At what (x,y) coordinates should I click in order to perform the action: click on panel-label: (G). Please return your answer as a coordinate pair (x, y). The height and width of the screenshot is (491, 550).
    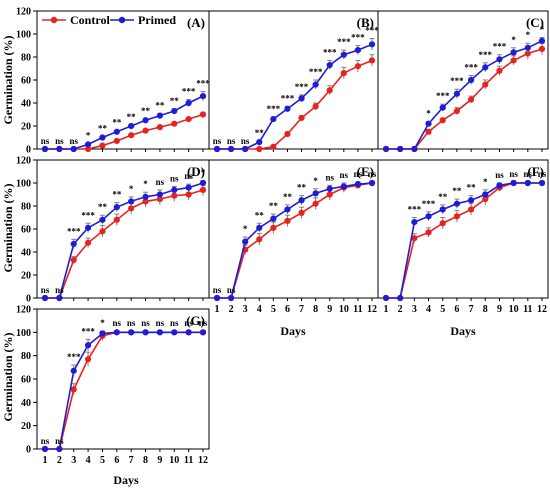
    Looking at the image, I should click on (195, 320).